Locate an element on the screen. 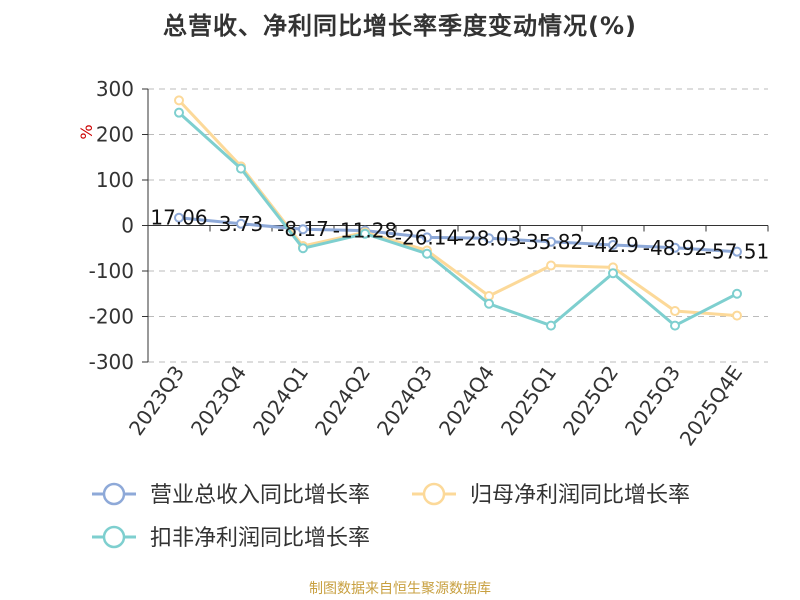 The width and height of the screenshot is (800, 600). data-label: -8.17 is located at coordinates (303, 229).